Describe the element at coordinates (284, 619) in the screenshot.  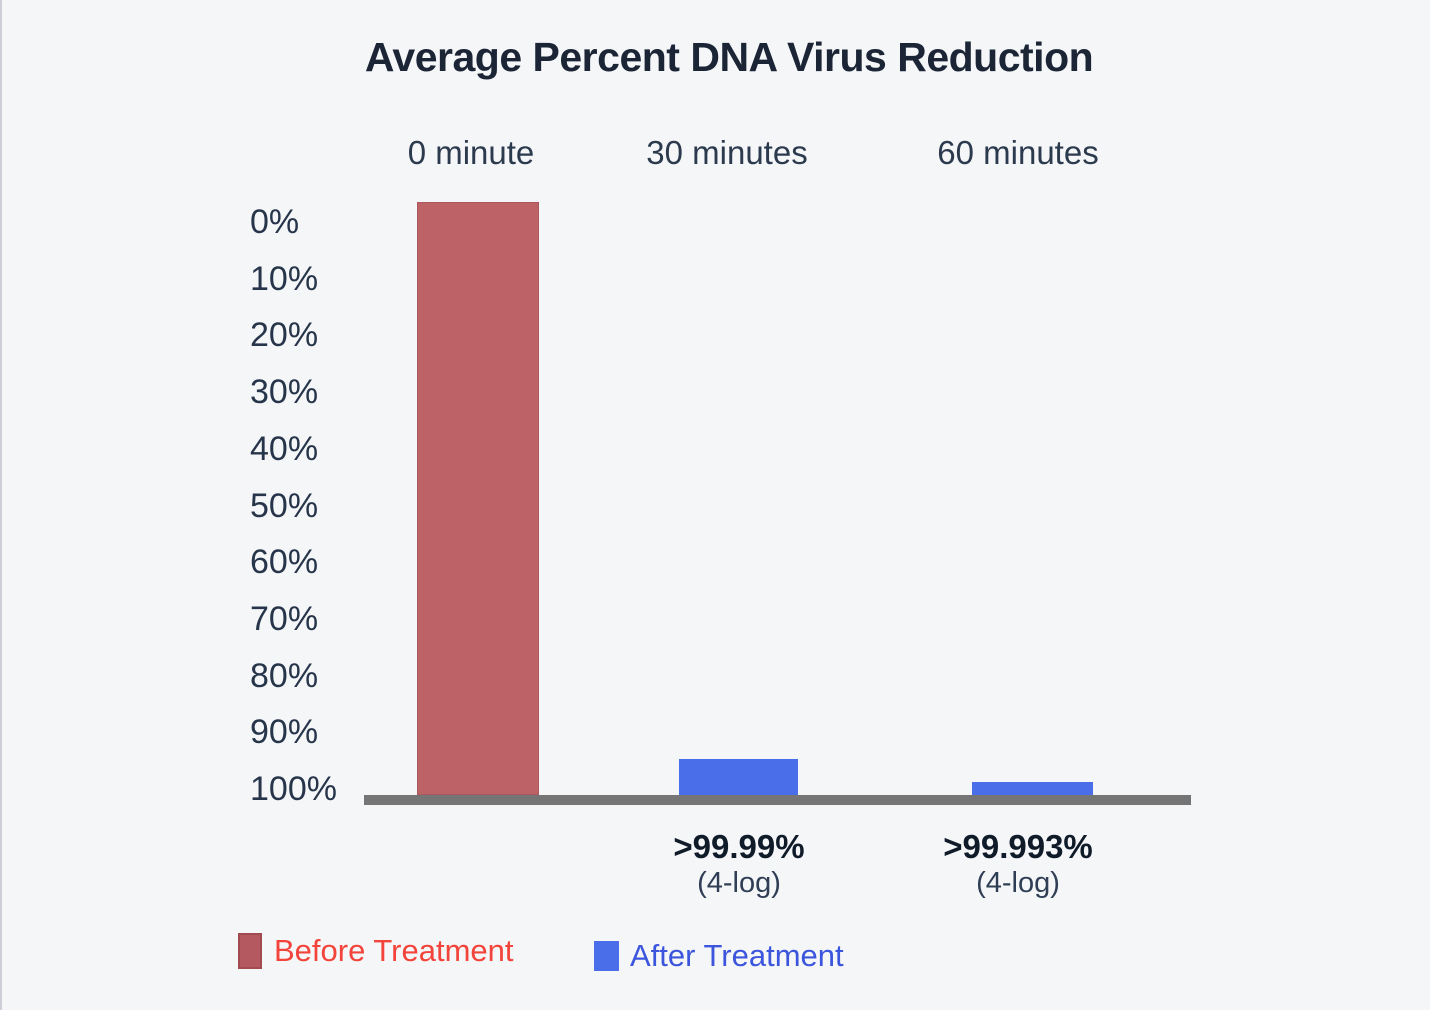
I see `y-axis-tick-label: 70%` at that location.